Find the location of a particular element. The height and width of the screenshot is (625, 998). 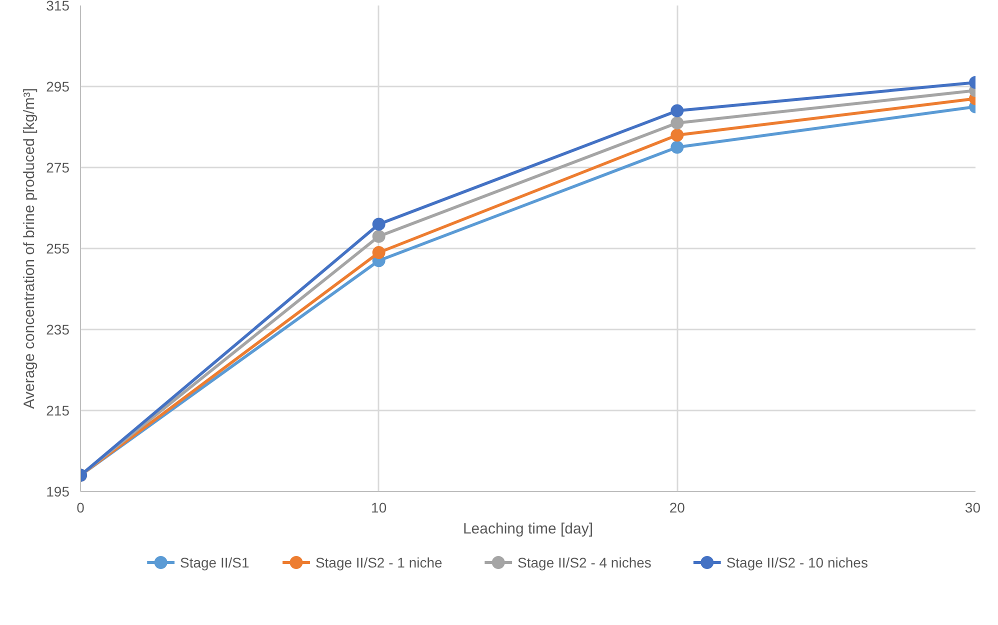

legend-label: Stage II/S2 - 10 niches is located at coordinates (797, 562).